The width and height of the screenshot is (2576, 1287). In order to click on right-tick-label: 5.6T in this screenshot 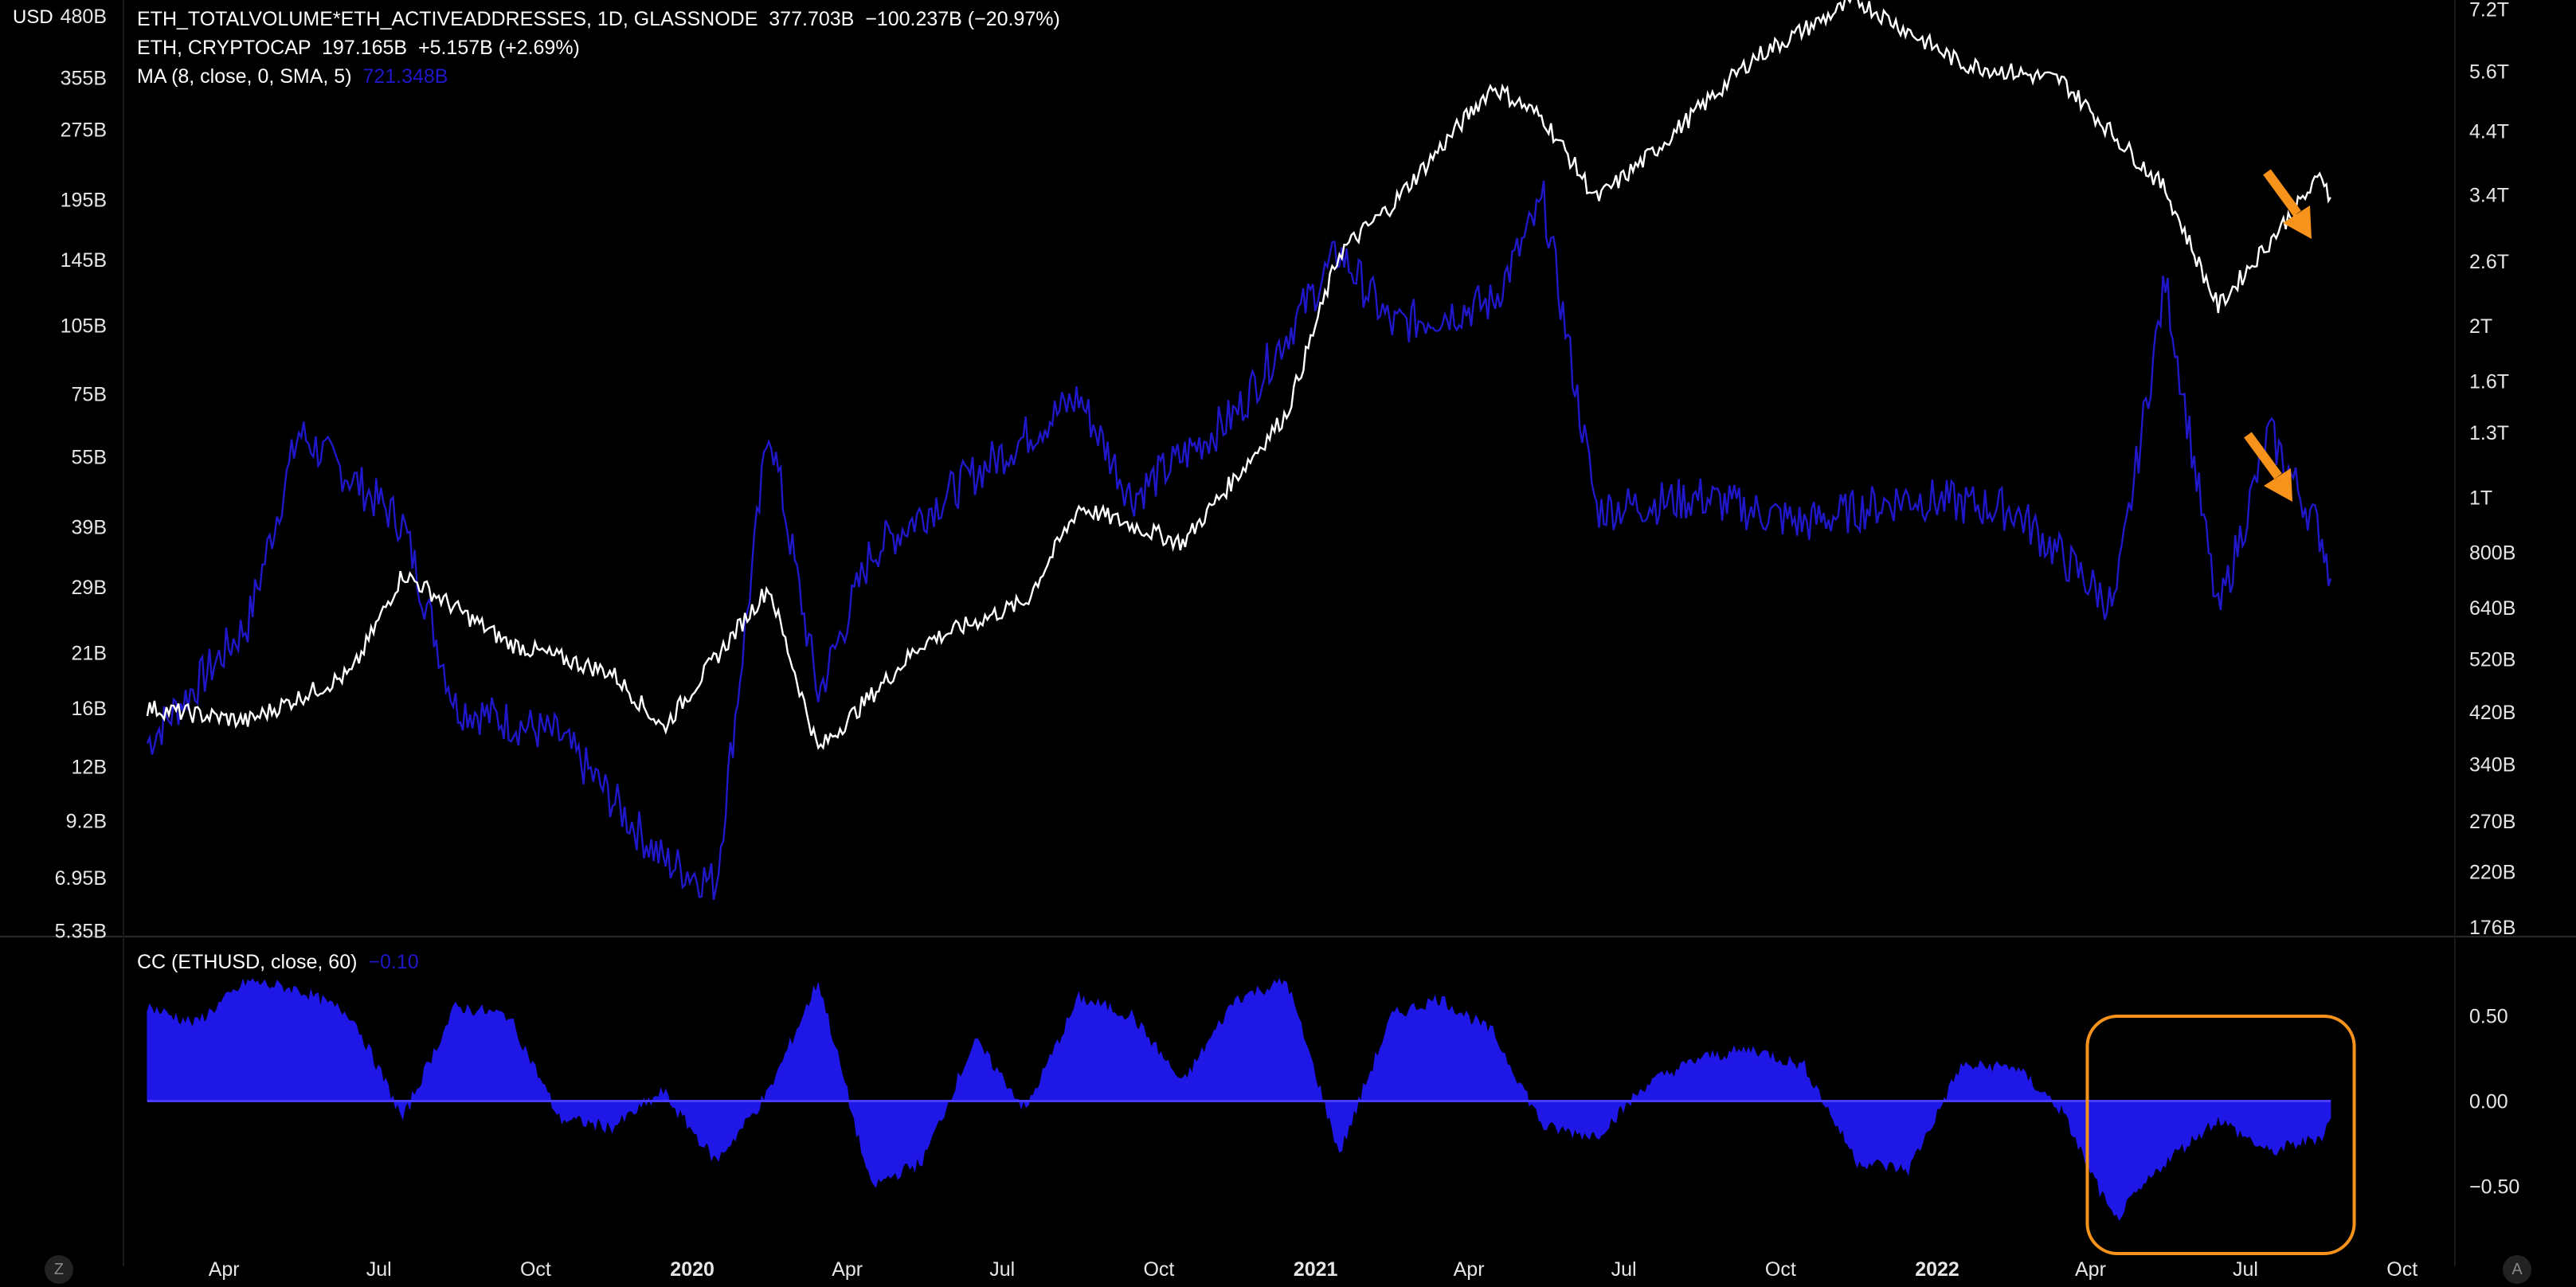, I will do `click(2489, 72)`.